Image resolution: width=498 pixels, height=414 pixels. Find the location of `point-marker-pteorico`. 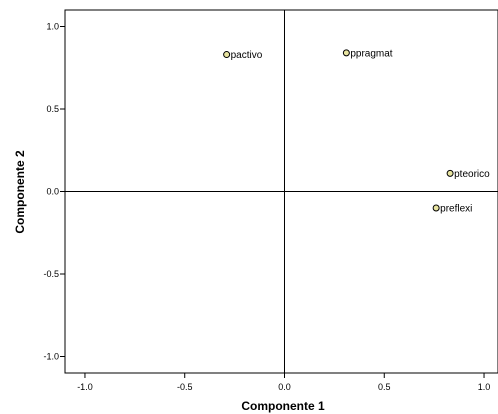

point-marker-pteorico is located at coordinates (450, 173).